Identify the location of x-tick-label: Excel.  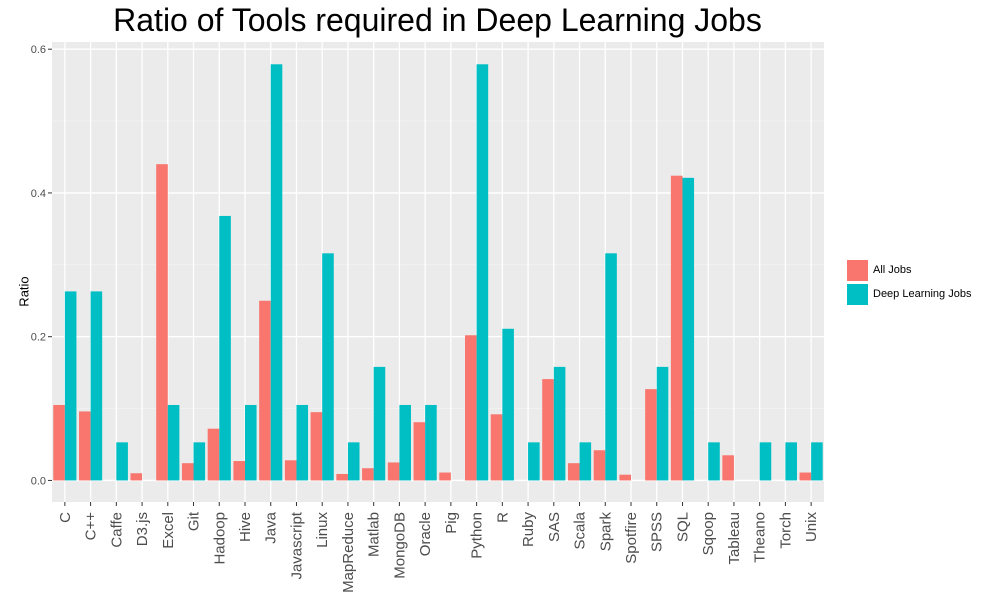
(168, 530).